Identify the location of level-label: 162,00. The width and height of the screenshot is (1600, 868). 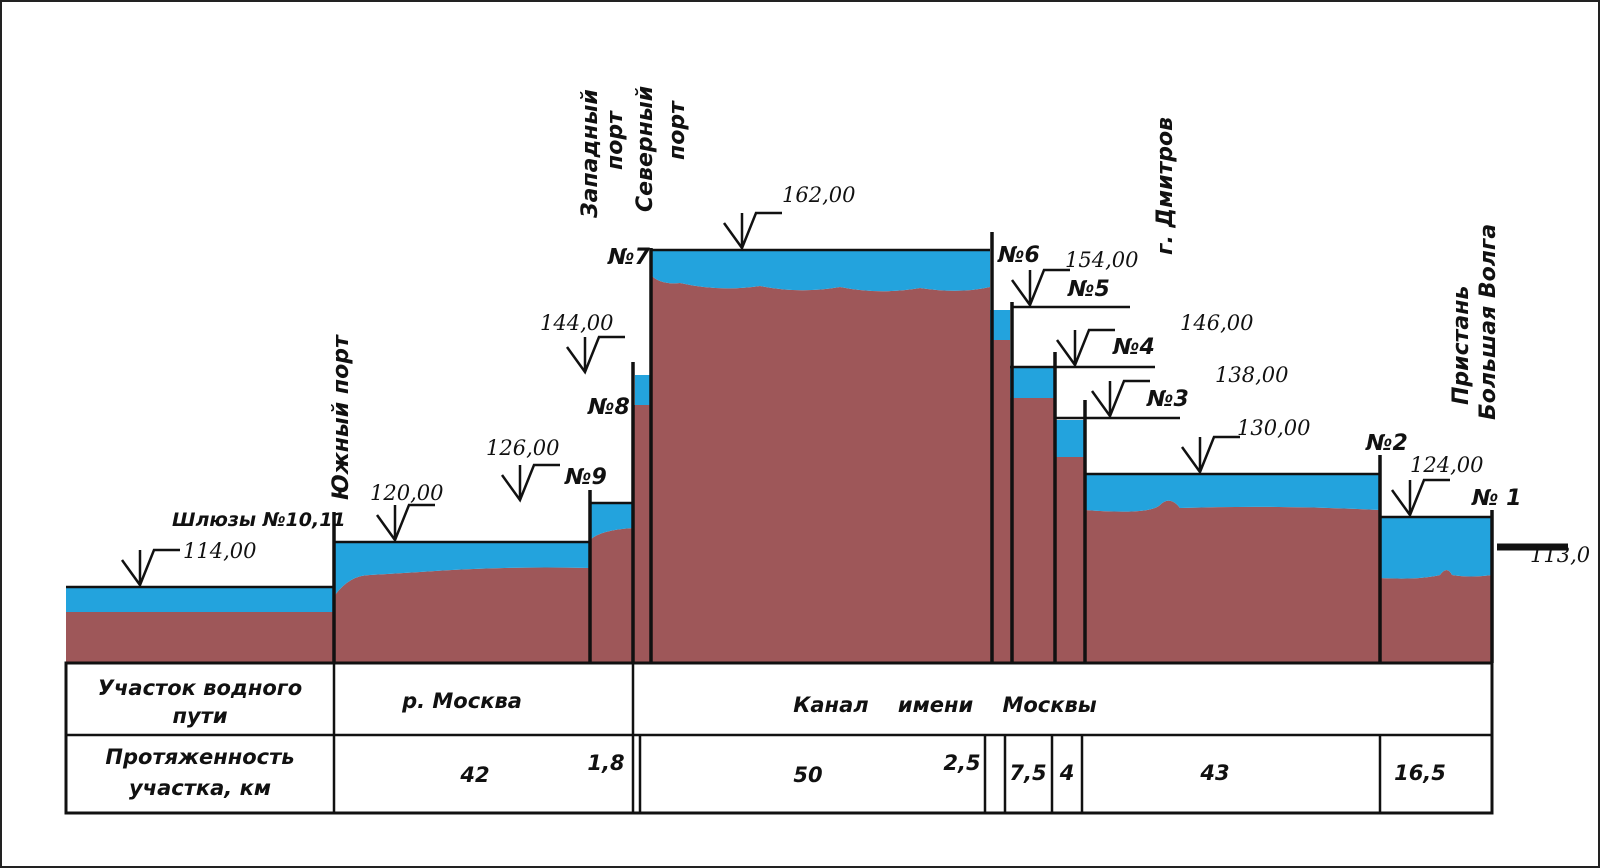
(818, 195).